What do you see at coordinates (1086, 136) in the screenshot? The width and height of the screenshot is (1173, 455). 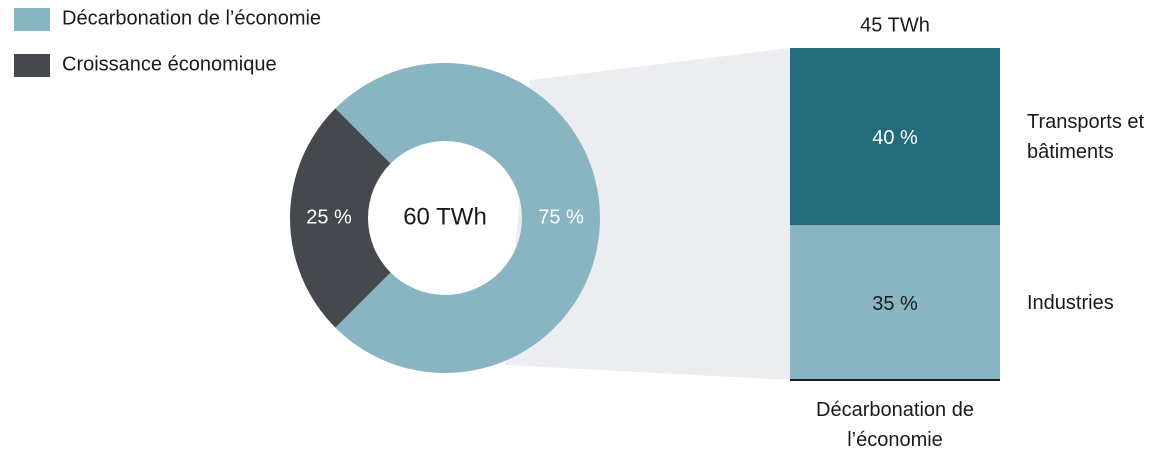 I see `series-label: Transports et bâtiments` at bounding box center [1086, 136].